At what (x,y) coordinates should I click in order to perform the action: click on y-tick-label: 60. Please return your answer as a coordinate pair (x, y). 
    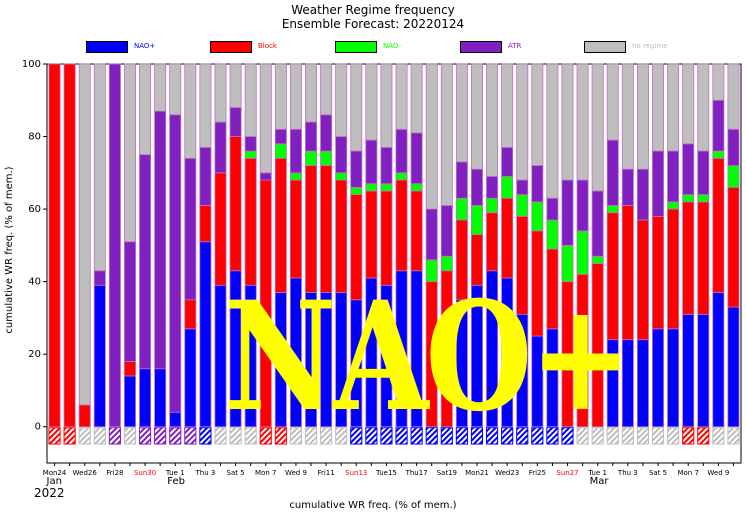
    Looking at the image, I should click on (34, 209).